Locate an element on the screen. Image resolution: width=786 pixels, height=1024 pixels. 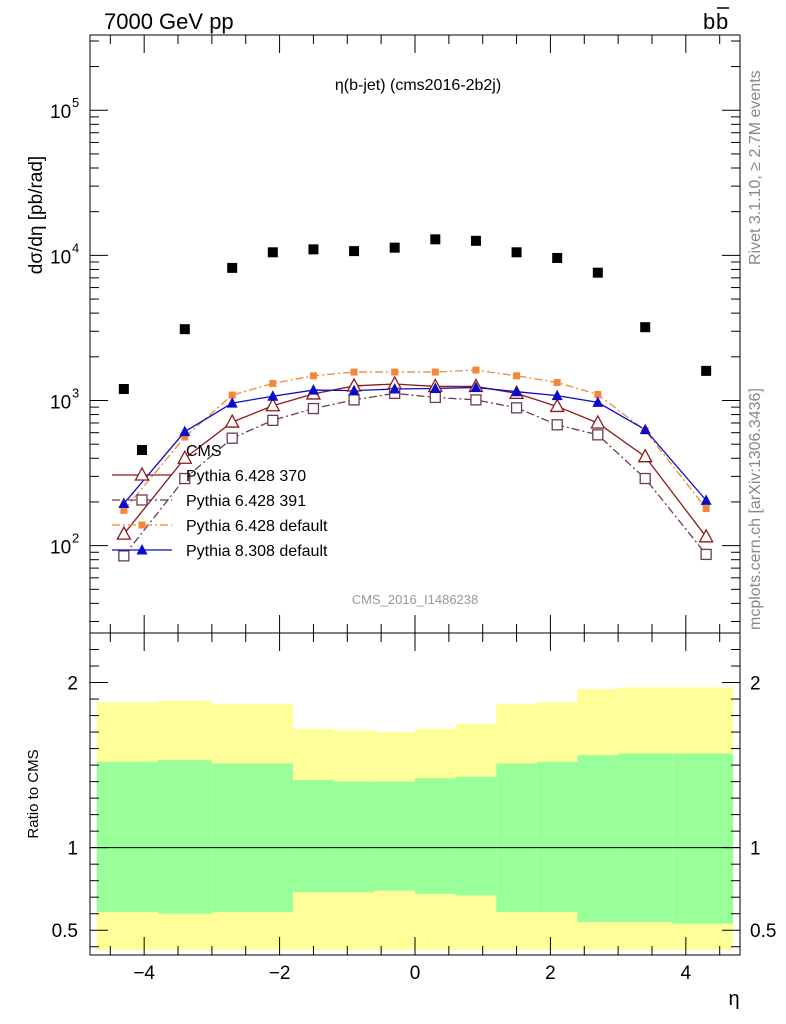
main-series-lines is located at coordinates (415, 463).